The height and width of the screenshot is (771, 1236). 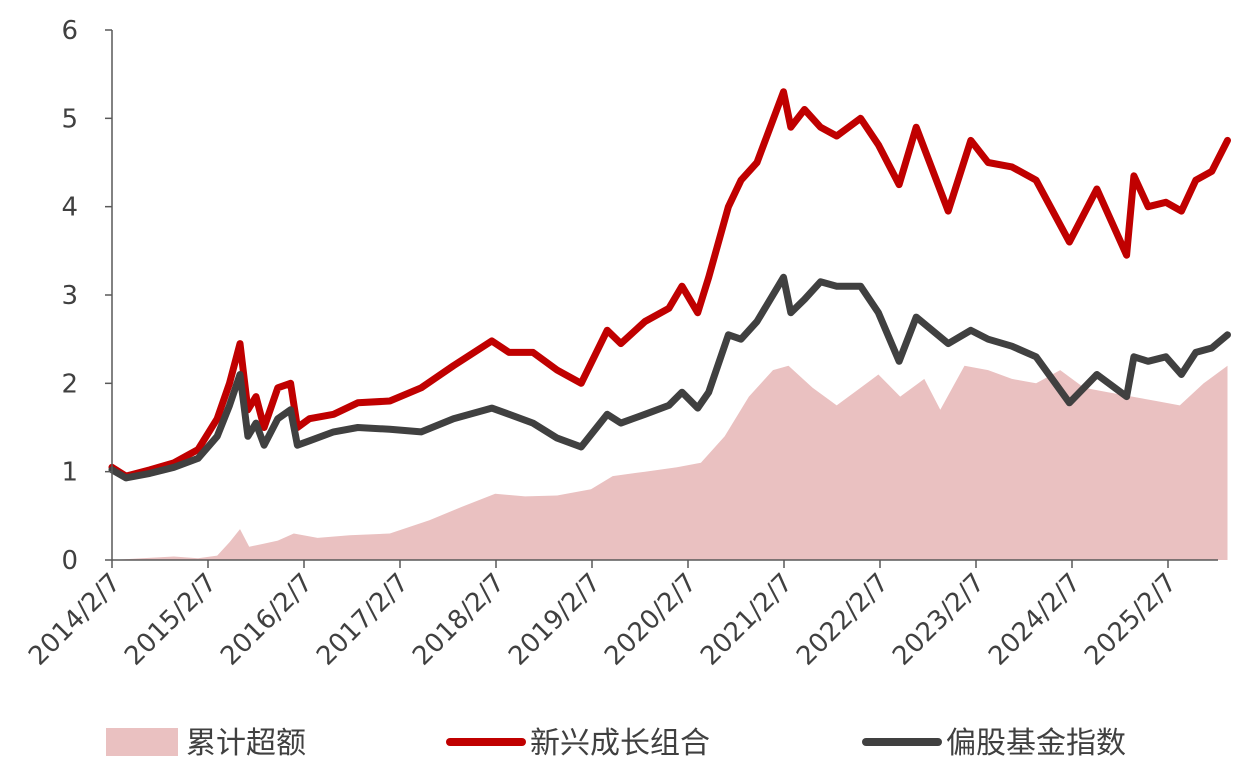 What do you see at coordinates (620, 743) in the screenshot?
I see `legend-label: 新兴成长组合` at bounding box center [620, 743].